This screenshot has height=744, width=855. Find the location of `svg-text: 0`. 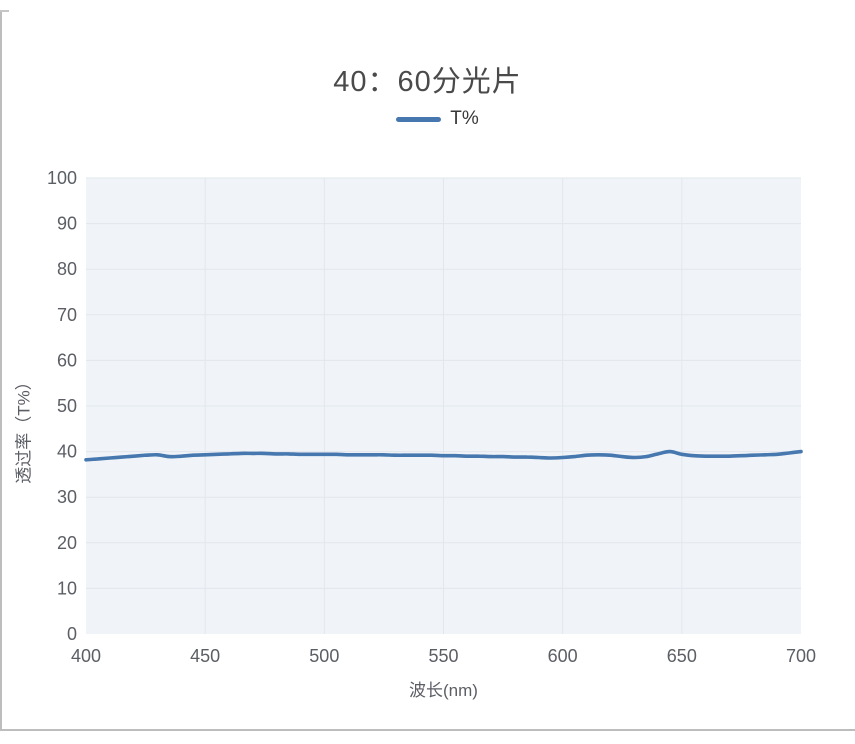

svg-text: 0 is located at coordinates (72, 634).